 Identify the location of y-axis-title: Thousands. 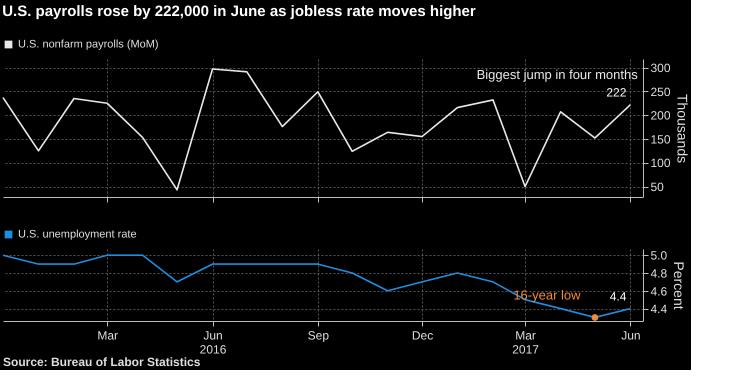
(682, 129).